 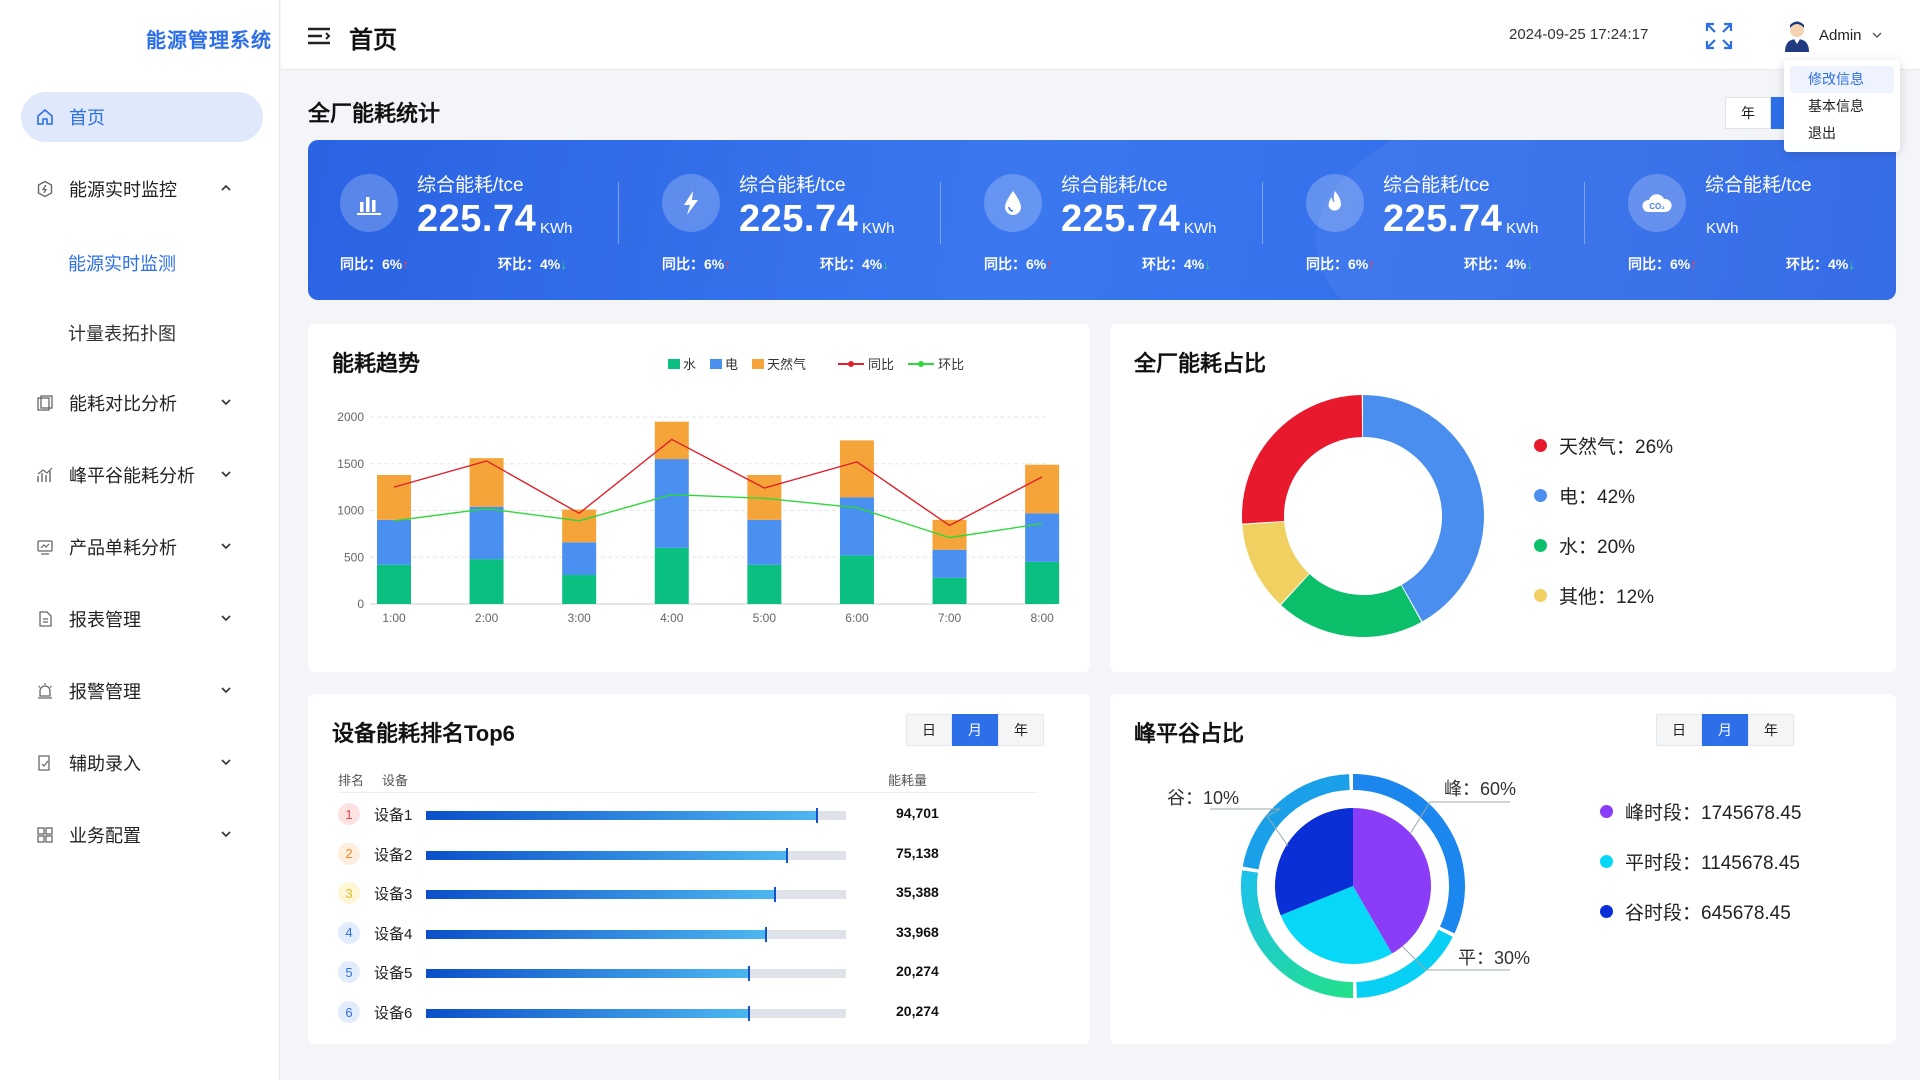 What do you see at coordinates (360, 604) in the screenshot?
I see `y-tick-label: 0` at bounding box center [360, 604].